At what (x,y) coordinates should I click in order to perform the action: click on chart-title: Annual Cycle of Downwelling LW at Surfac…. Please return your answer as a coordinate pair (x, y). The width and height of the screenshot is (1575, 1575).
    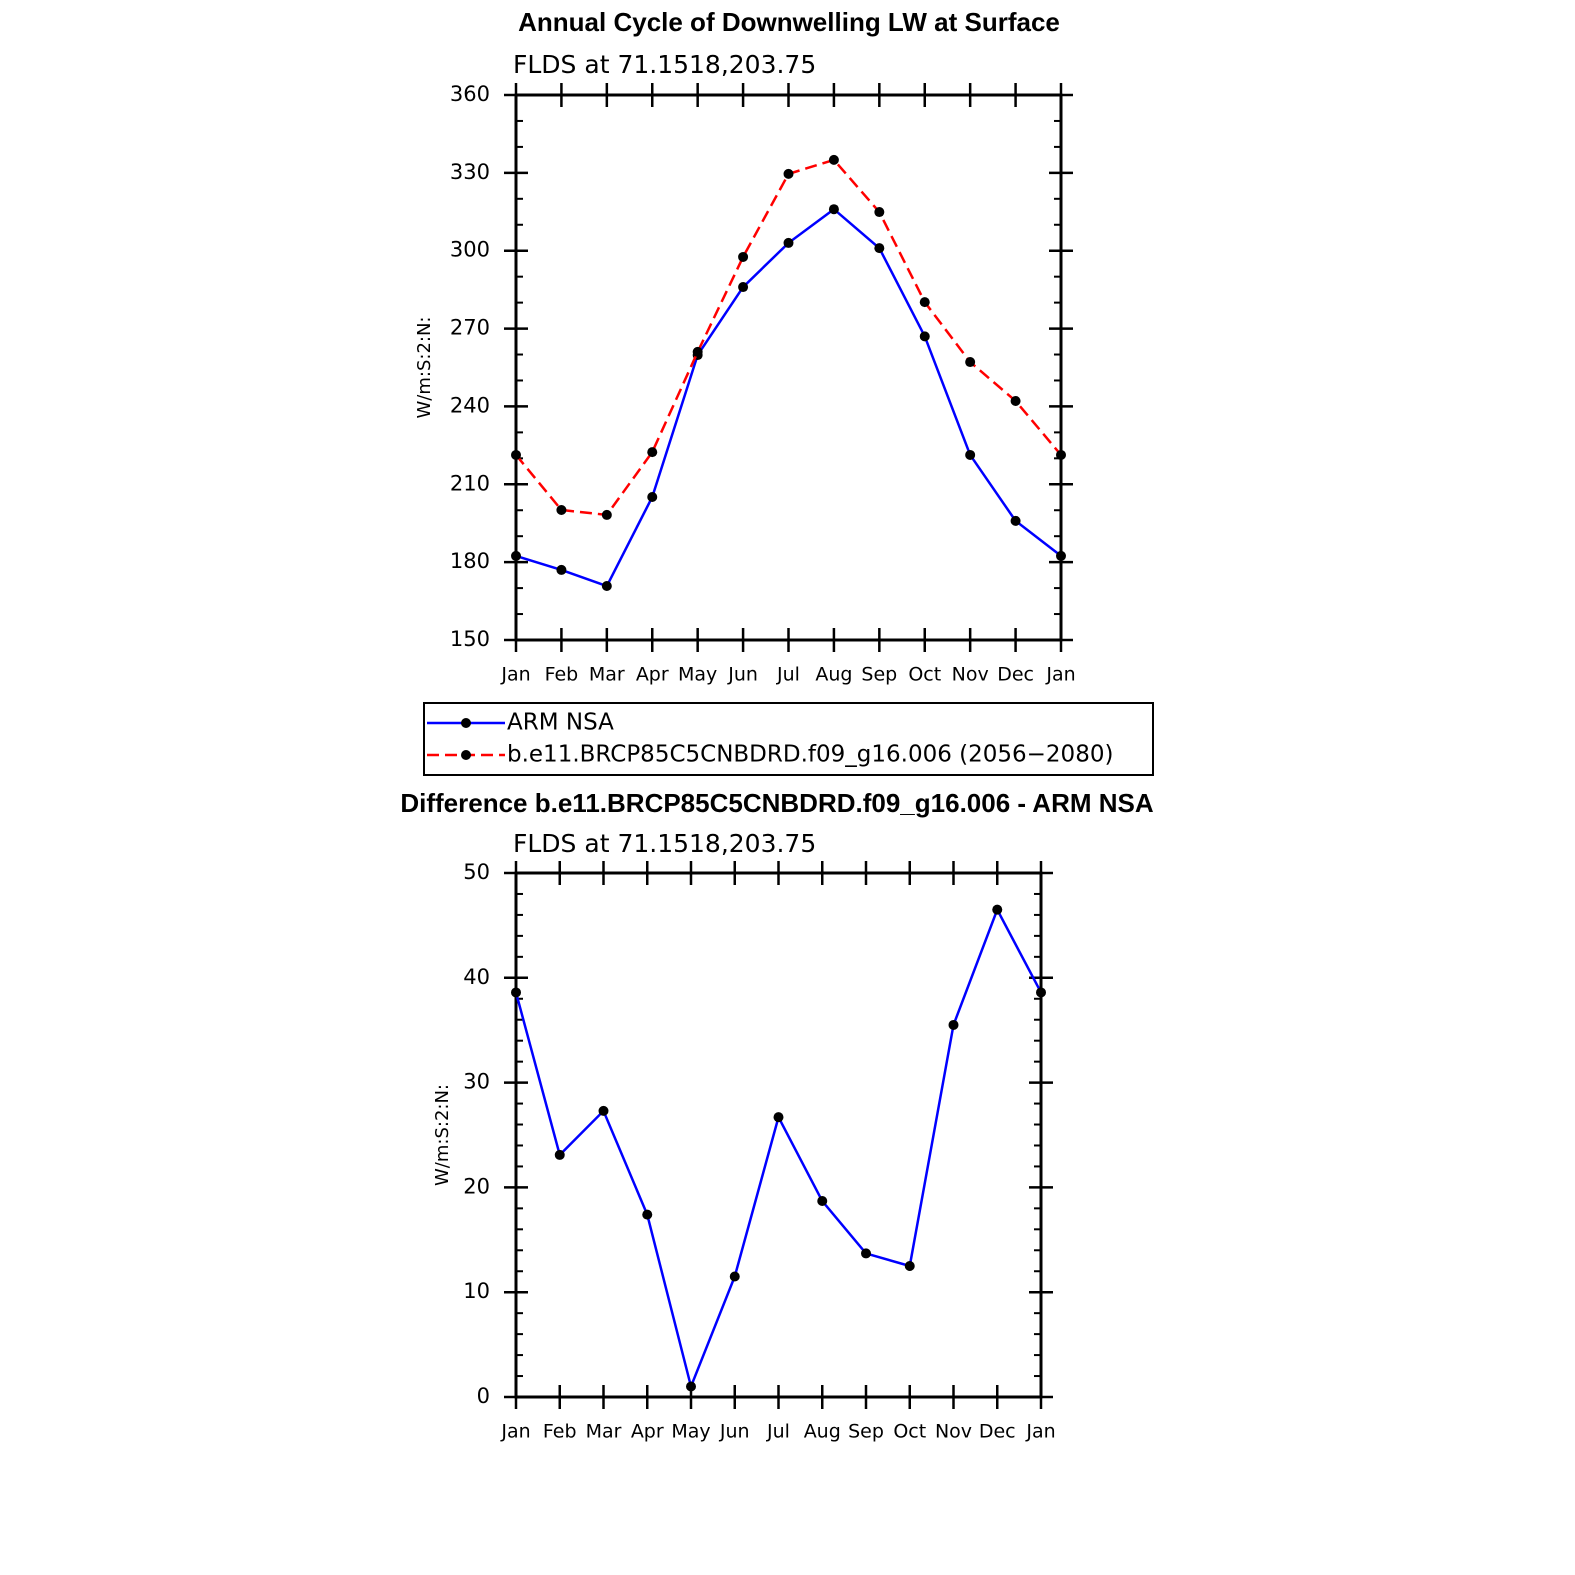
    Looking at the image, I should click on (789, 22).